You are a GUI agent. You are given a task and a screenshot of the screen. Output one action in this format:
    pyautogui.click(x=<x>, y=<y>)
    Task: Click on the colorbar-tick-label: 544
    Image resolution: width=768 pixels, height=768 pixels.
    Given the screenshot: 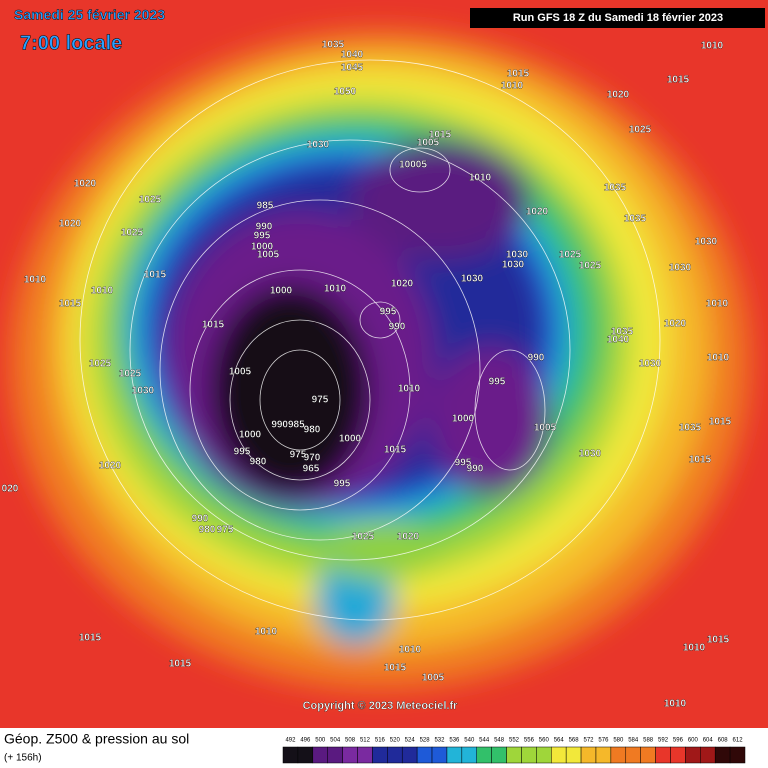 What is the action you would take?
    pyautogui.click(x=484, y=741)
    